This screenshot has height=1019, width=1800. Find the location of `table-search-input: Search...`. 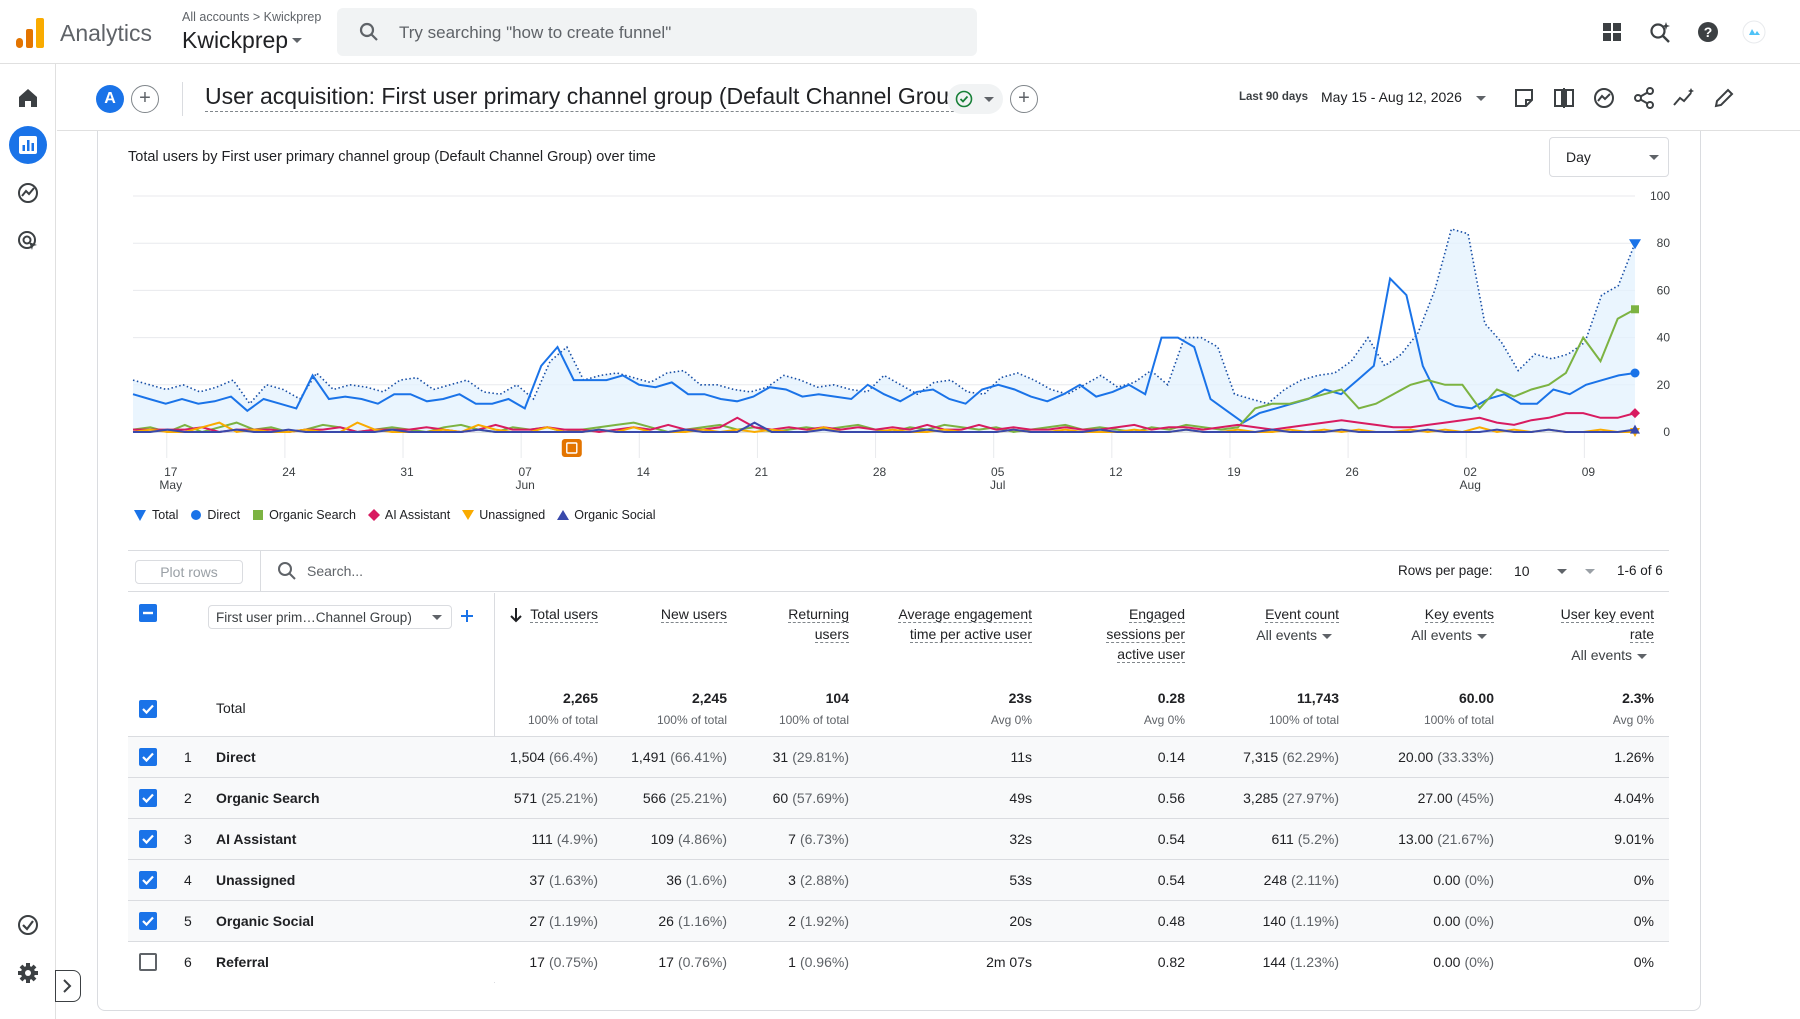

table-search-input: Search... is located at coordinates (335, 571).